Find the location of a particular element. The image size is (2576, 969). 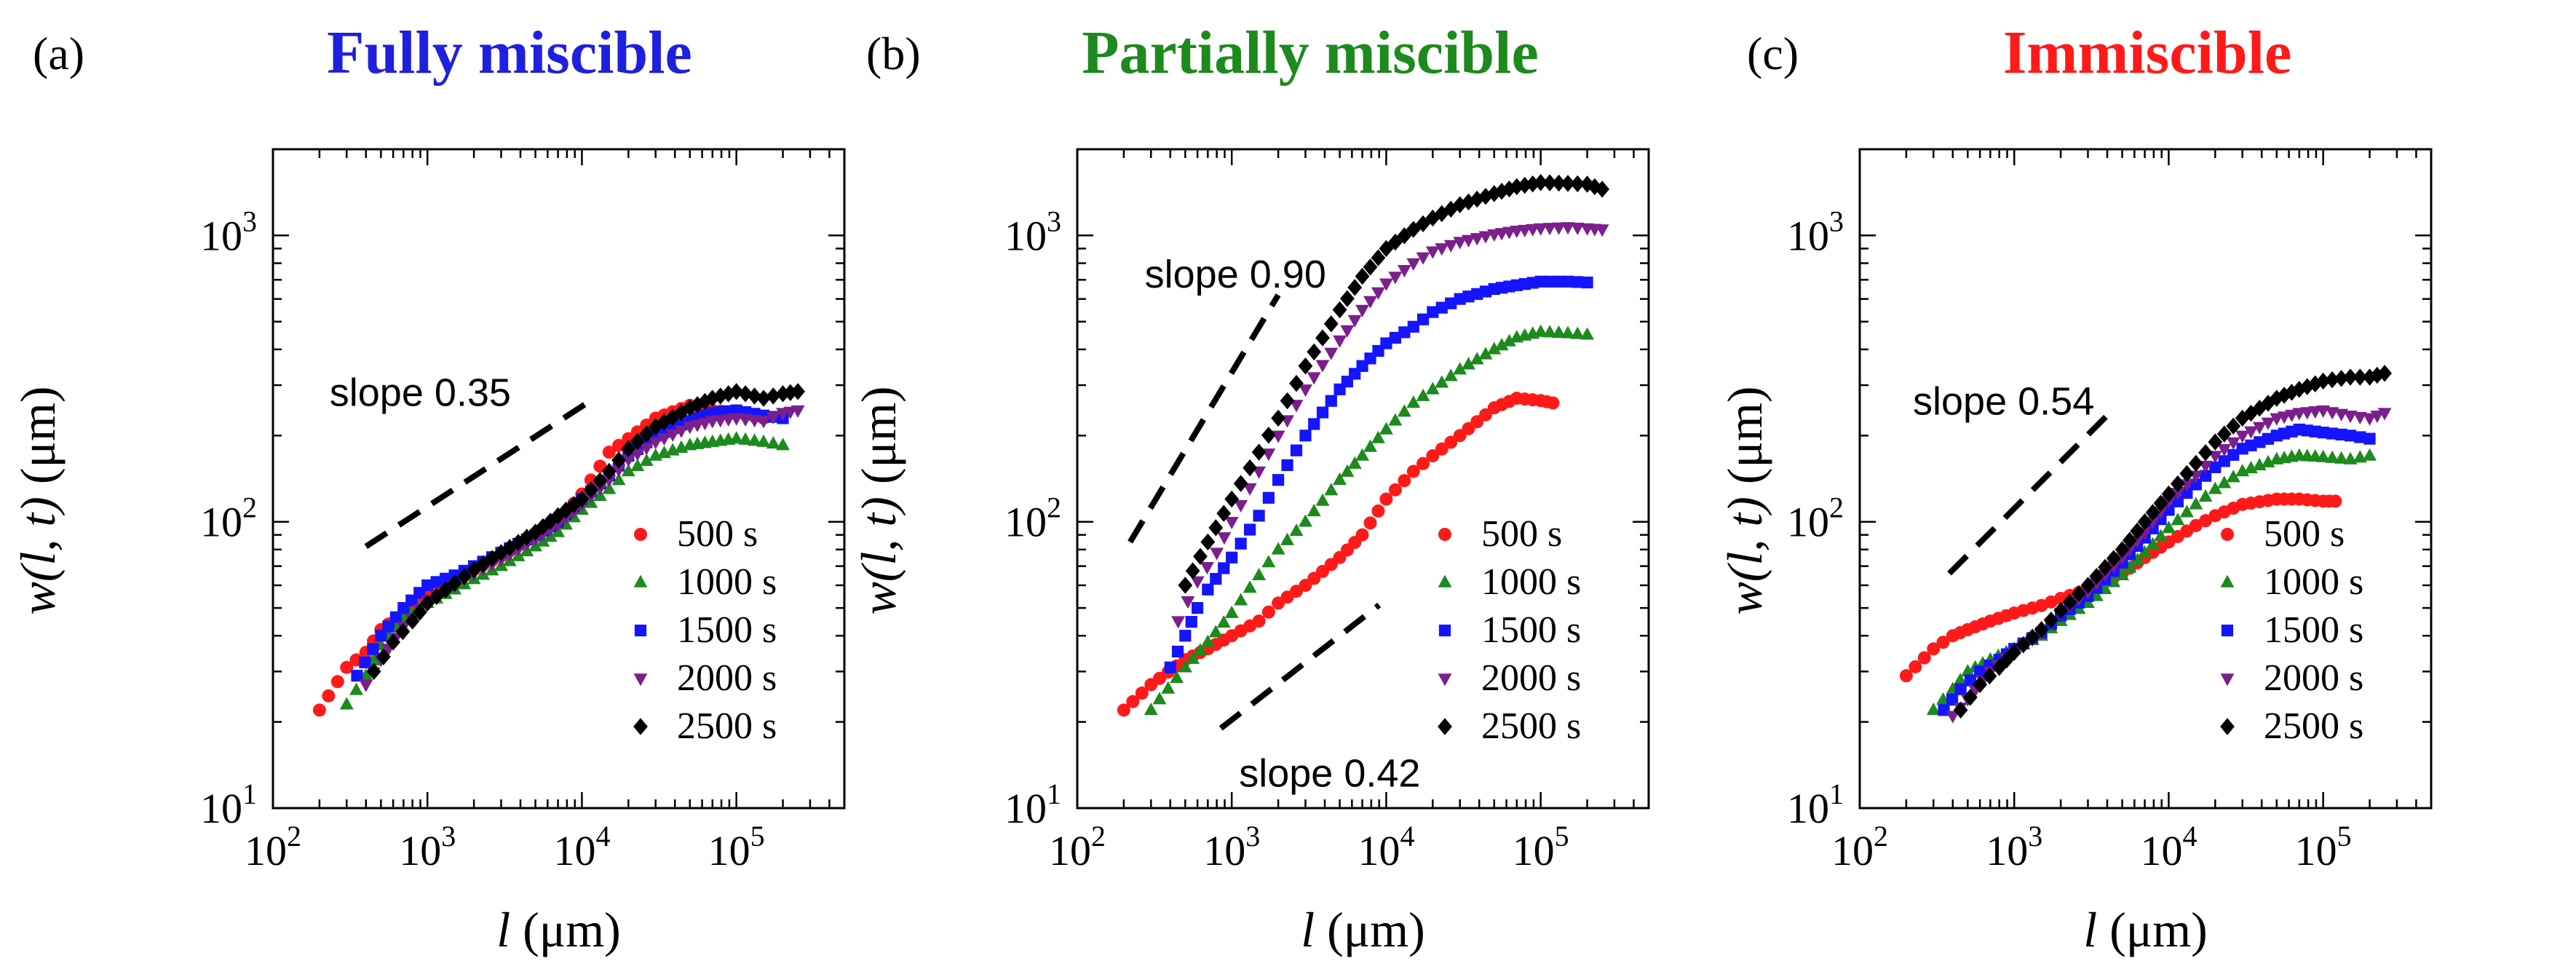

x-axis-variable: l is located at coordinates (1308, 929).